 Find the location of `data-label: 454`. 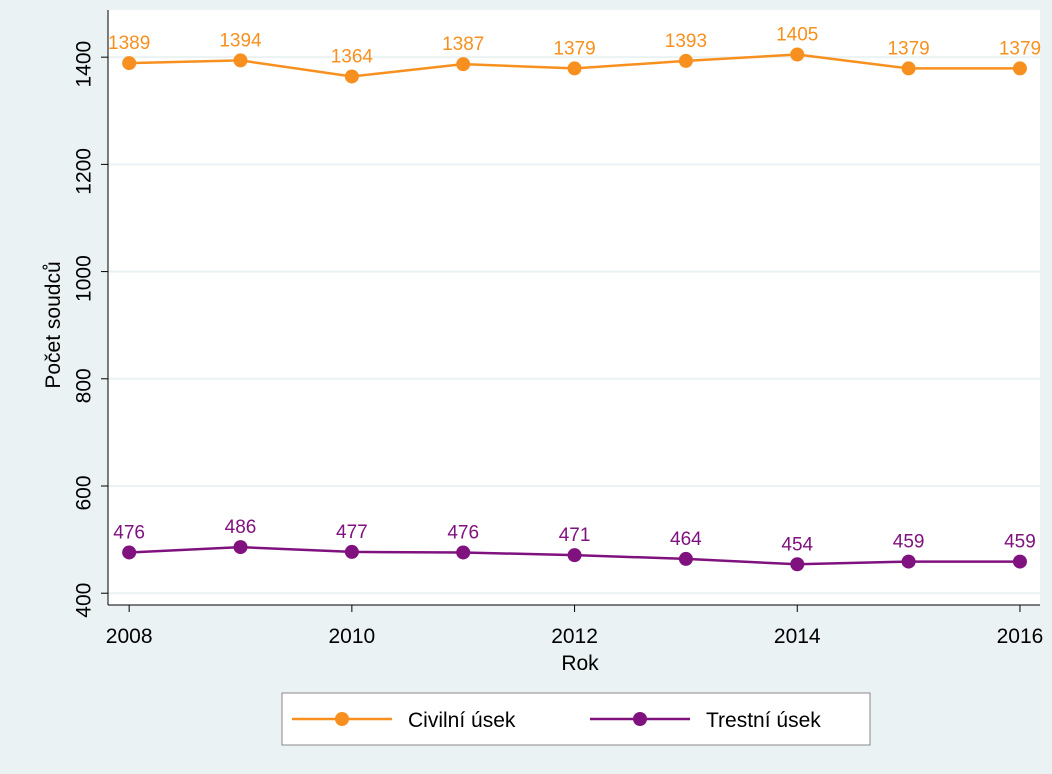

data-label: 454 is located at coordinates (797, 544).